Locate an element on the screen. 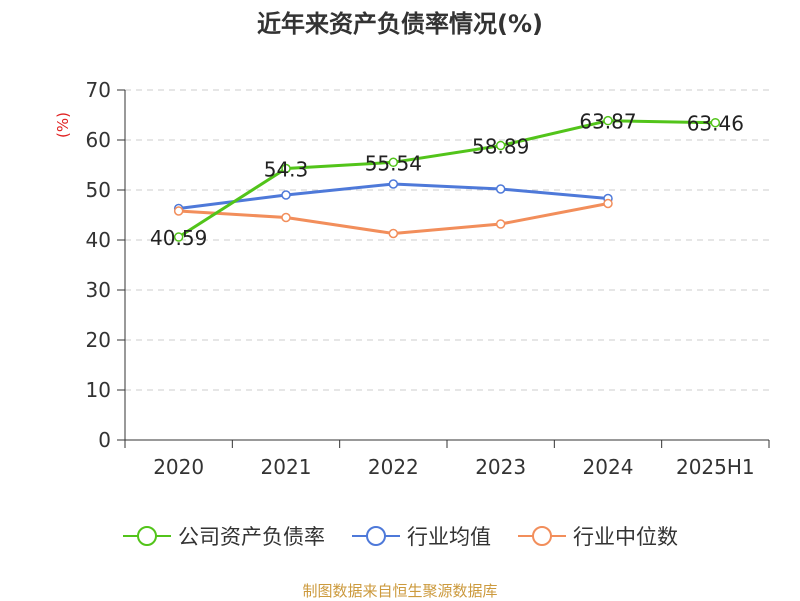  data-label: 63.87 is located at coordinates (607, 122).